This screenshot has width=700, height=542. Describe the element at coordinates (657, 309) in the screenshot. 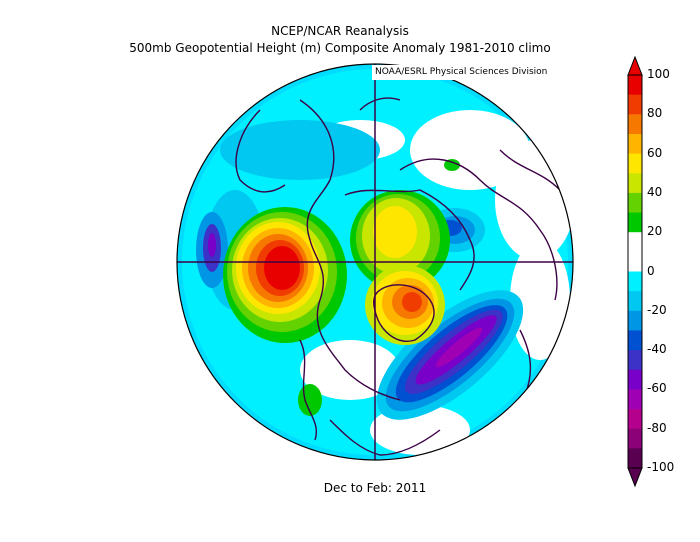

I see `colorbar-tick-label: -20` at that location.